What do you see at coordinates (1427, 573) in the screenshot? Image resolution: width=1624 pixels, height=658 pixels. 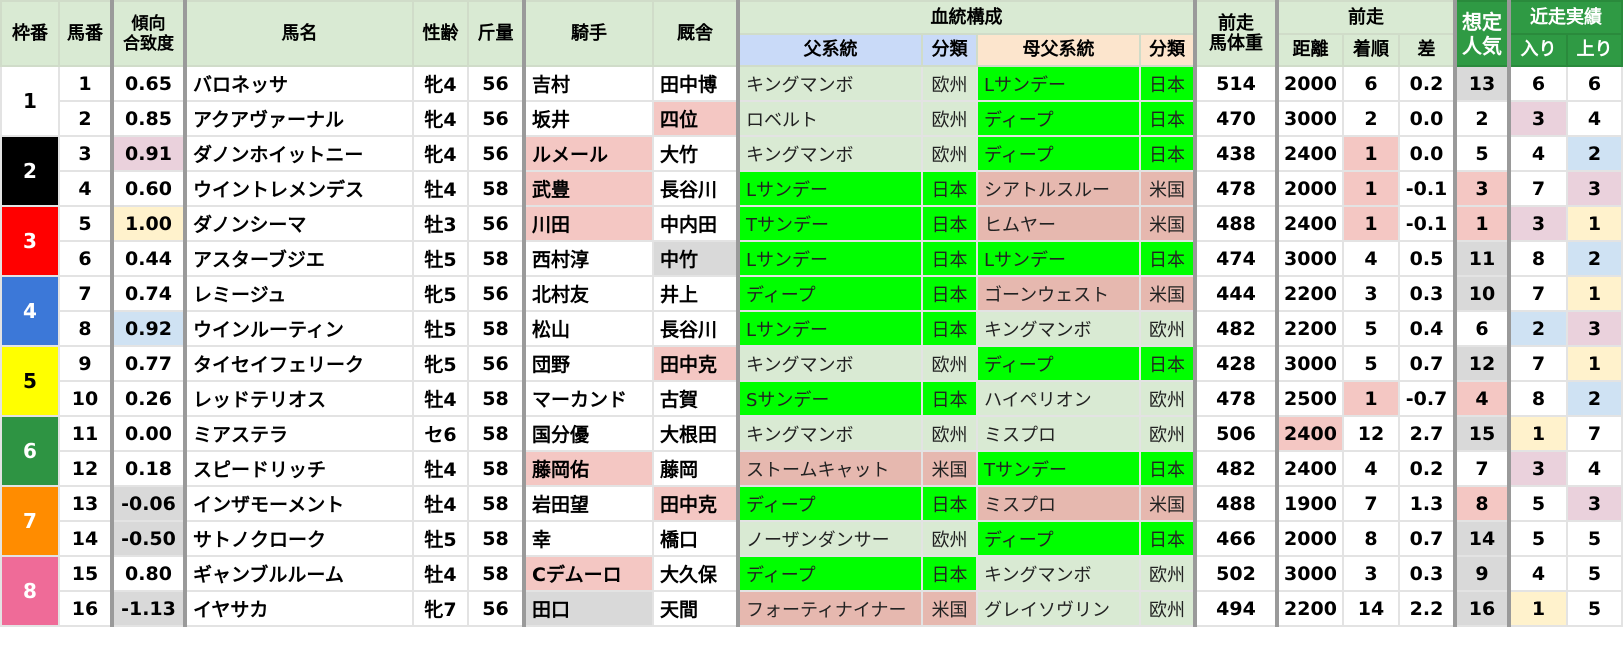 I see `diff-cell: 0.3` at bounding box center [1427, 573].